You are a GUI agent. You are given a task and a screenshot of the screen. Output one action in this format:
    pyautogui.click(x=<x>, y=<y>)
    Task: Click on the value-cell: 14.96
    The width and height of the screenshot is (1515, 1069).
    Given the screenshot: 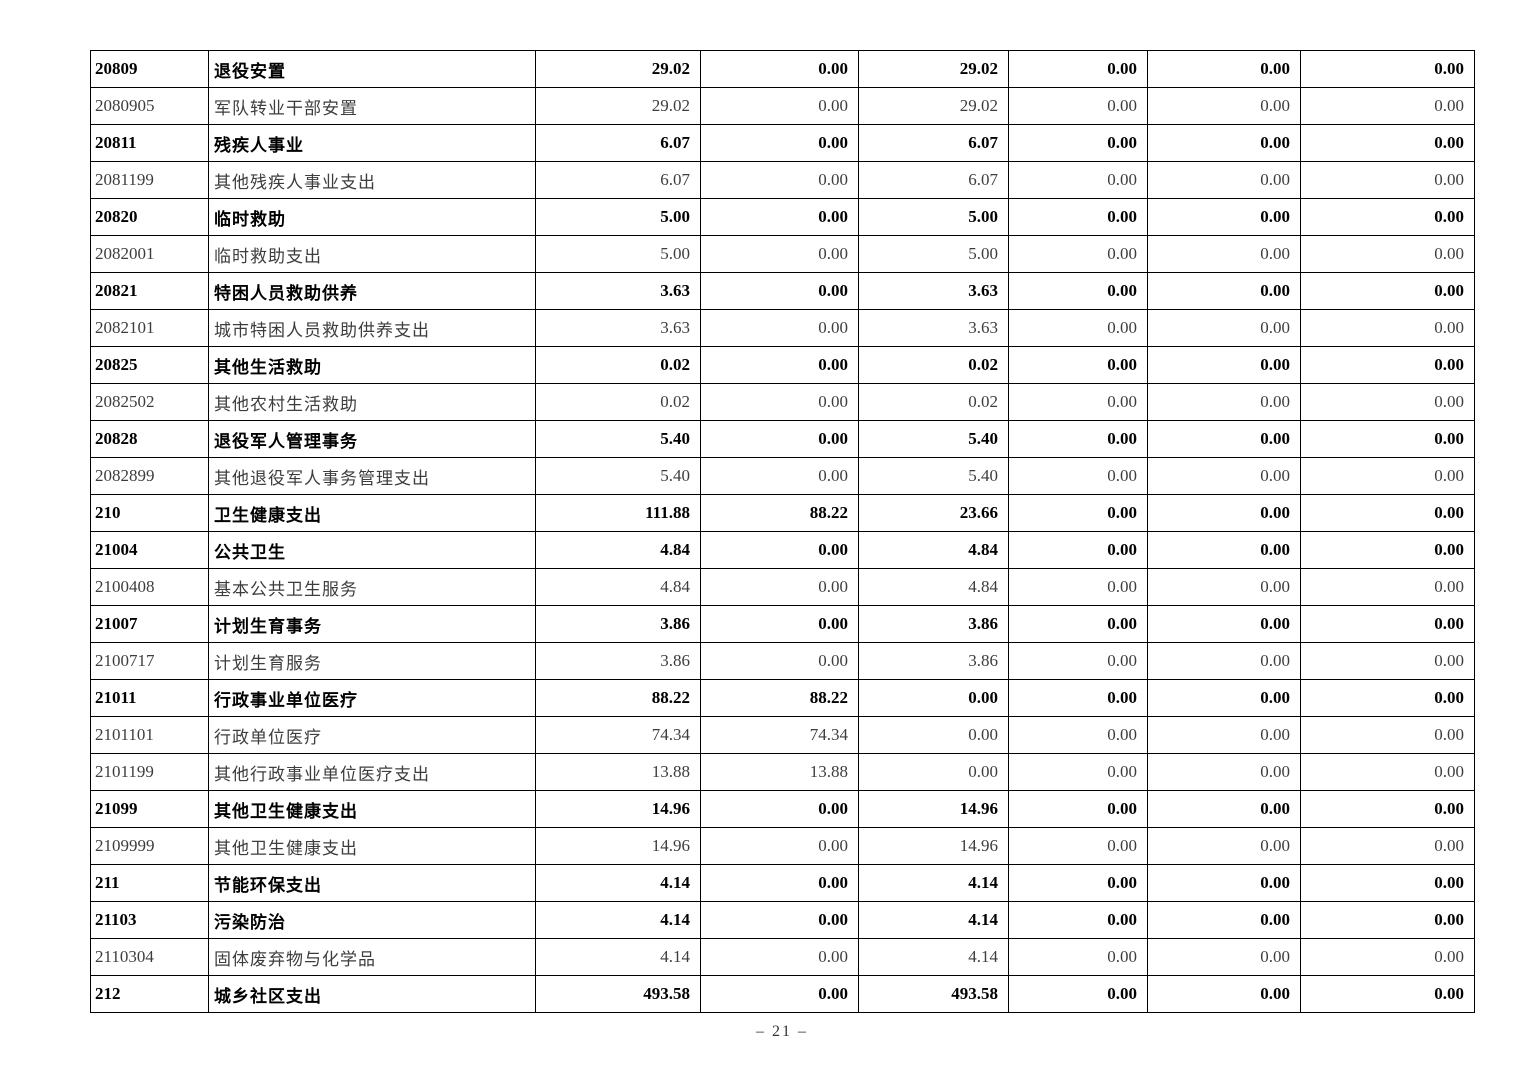 What is the action you would take?
    pyautogui.click(x=933, y=809)
    